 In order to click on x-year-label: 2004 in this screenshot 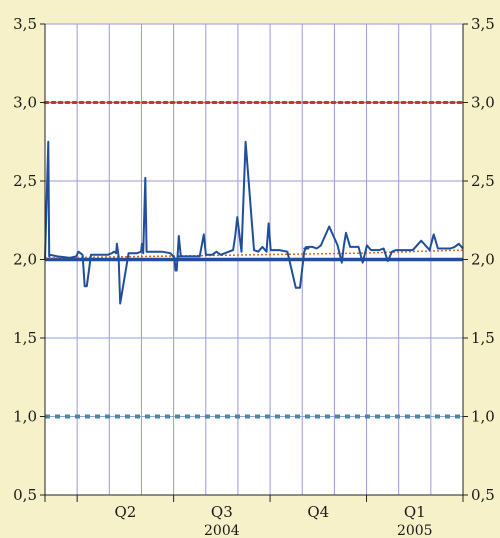, I will do `click(222, 530)`.